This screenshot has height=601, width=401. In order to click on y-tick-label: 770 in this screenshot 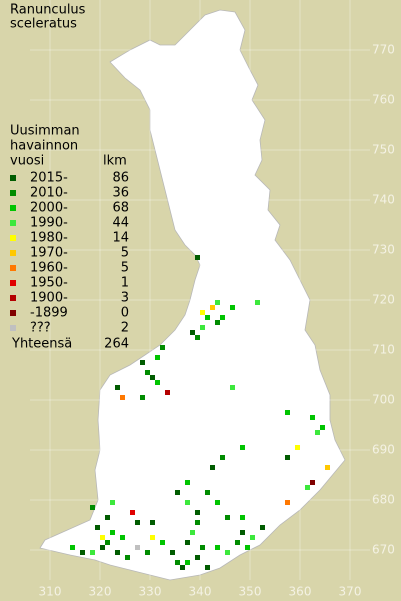, I will do `click(383, 50)`.